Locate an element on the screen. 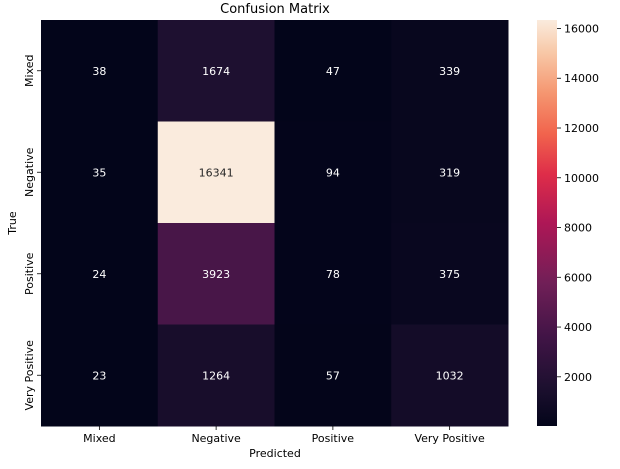  cell-value-label: 1264 is located at coordinates (216, 375).